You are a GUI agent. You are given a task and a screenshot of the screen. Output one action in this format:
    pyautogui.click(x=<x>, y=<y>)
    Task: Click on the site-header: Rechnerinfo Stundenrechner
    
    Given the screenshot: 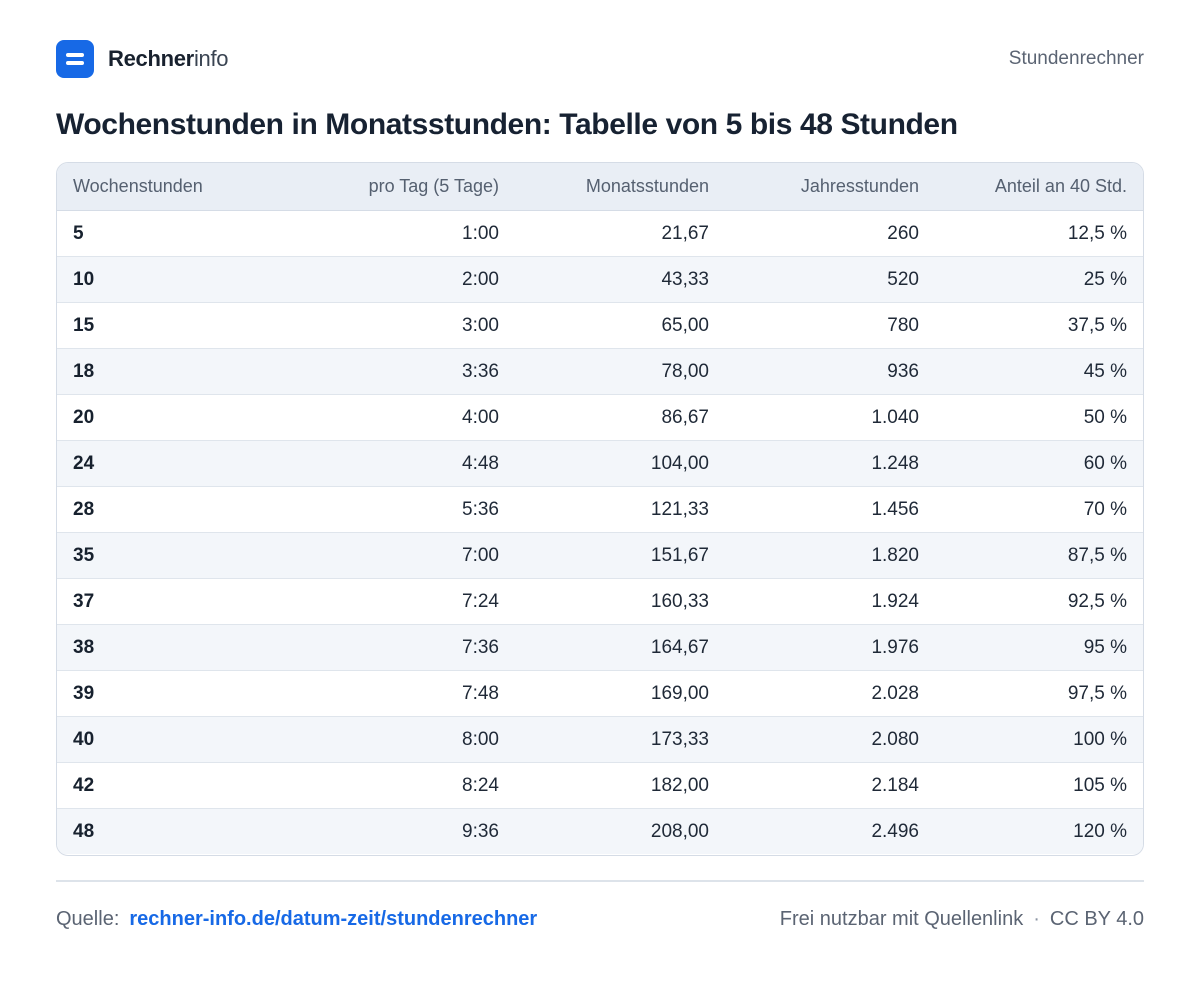 What is the action you would take?
    pyautogui.click(x=600, y=59)
    